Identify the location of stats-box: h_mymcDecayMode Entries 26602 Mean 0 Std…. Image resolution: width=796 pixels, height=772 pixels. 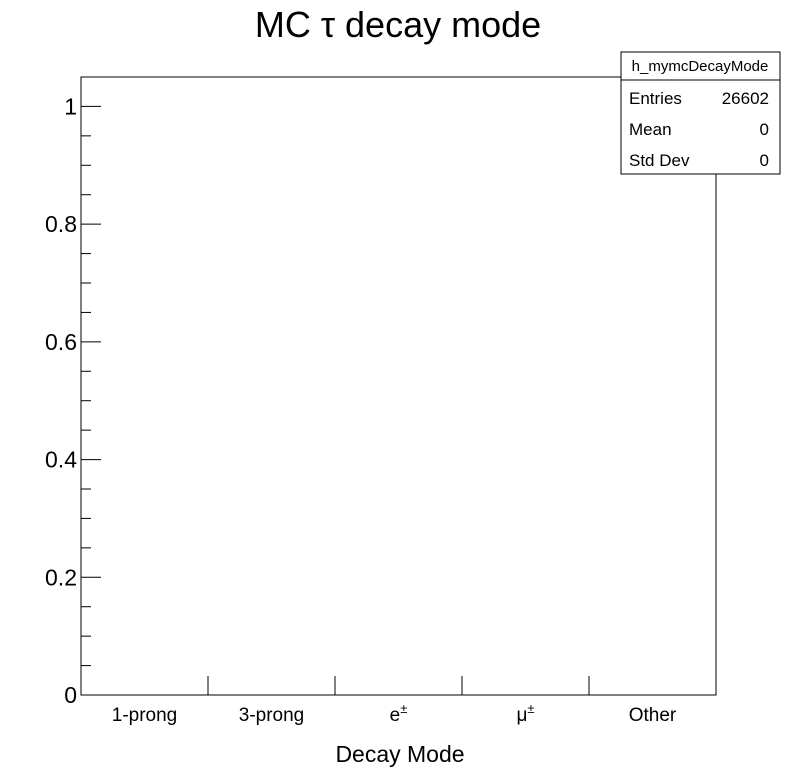
(700, 113).